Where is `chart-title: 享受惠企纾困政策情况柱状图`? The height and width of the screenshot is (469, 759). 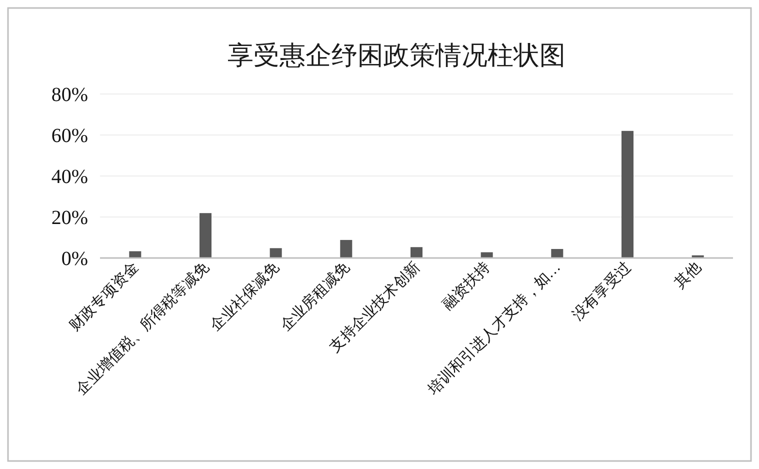
chart-title: 享受惠企纾困政策情况柱状图 is located at coordinates (397, 55).